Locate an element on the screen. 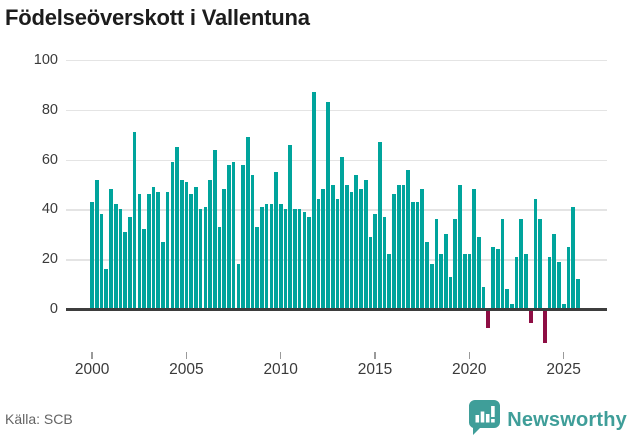 The width and height of the screenshot is (631, 439). newsworthy-logo: Newsworthy is located at coordinates (548, 419).